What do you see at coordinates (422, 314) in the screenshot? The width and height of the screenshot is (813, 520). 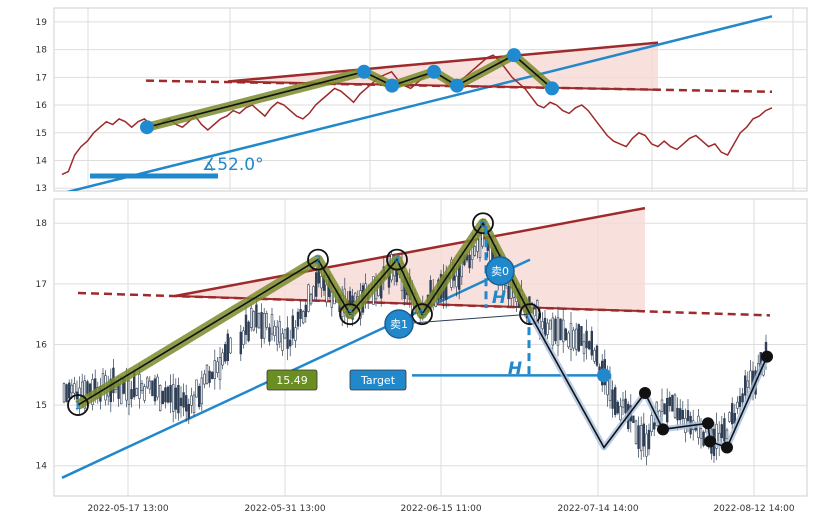 I see `pattern-point-label: 5` at bounding box center [422, 314].